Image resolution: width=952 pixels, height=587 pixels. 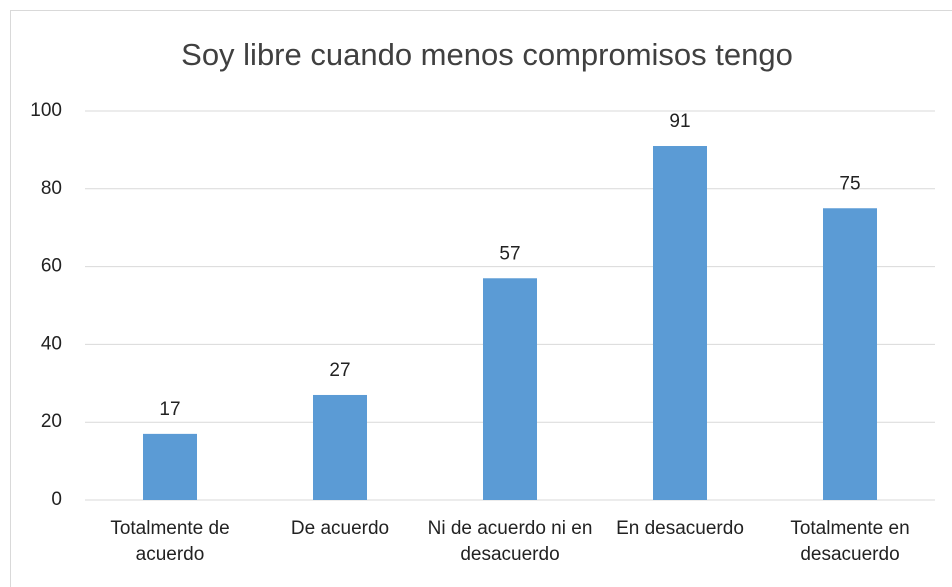 What do you see at coordinates (339, 370) in the screenshot?
I see `data-label: 27` at bounding box center [339, 370].